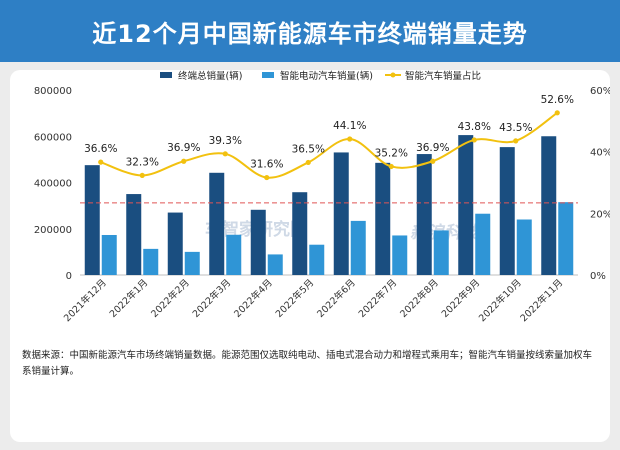 Image resolution: width=620 pixels, height=450 pixels. What do you see at coordinates (474, 127) in the screenshot?
I see `share-data-label: 43.8%` at bounding box center [474, 127].